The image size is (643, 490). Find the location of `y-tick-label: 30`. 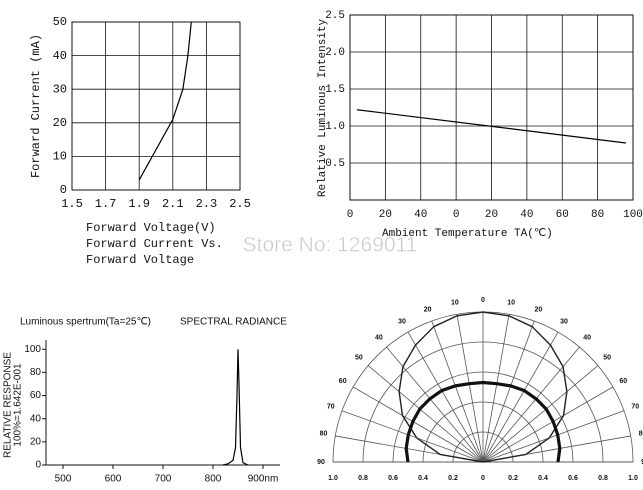

y-tick-label: 30 is located at coordinates (60, 89).